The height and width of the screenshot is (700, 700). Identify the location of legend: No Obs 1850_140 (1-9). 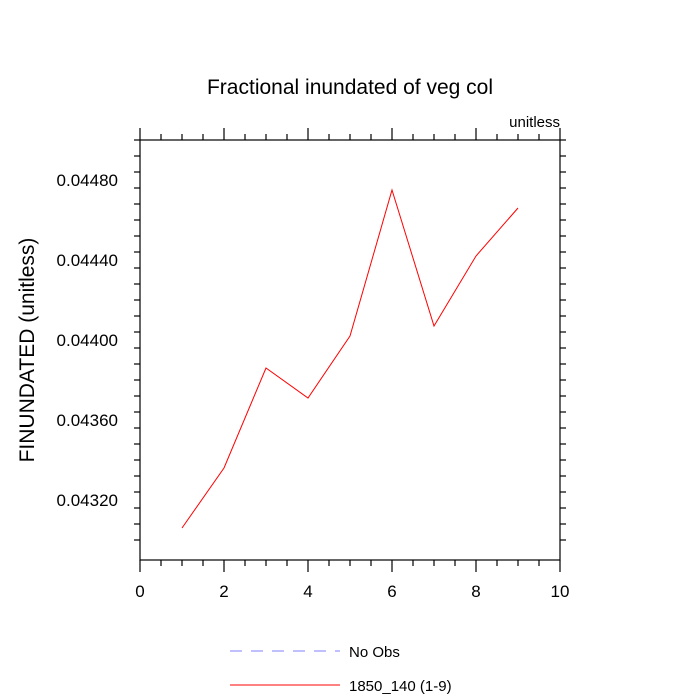
(341, 669).